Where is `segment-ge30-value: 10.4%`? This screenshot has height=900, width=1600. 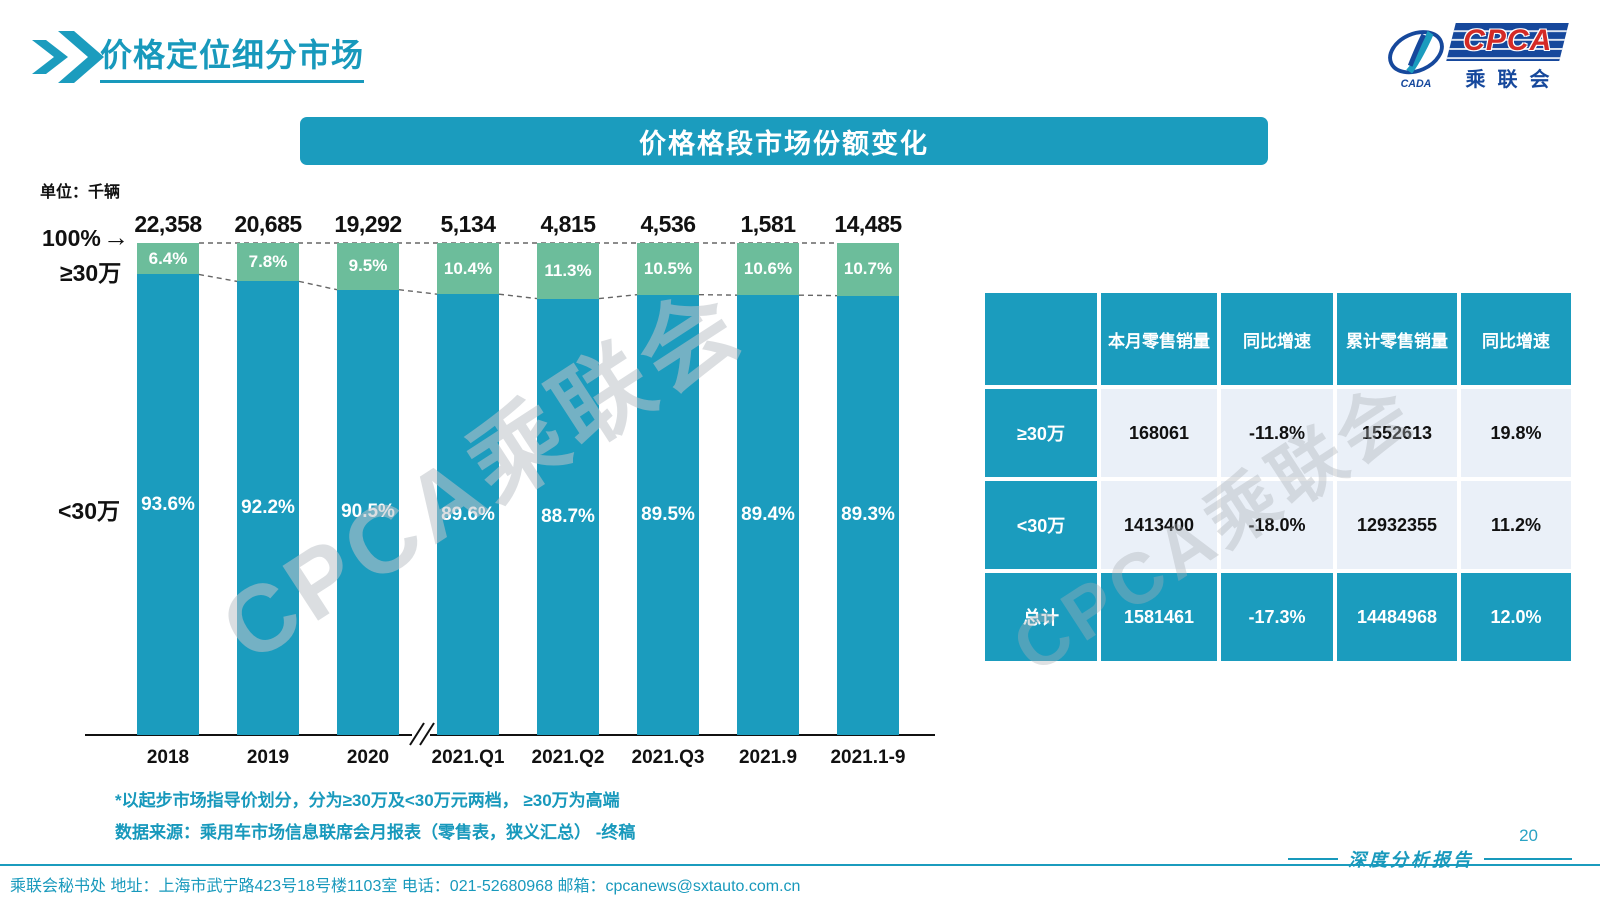
segment-ge30-value: 10.4% is located at coordinates (468, 268).